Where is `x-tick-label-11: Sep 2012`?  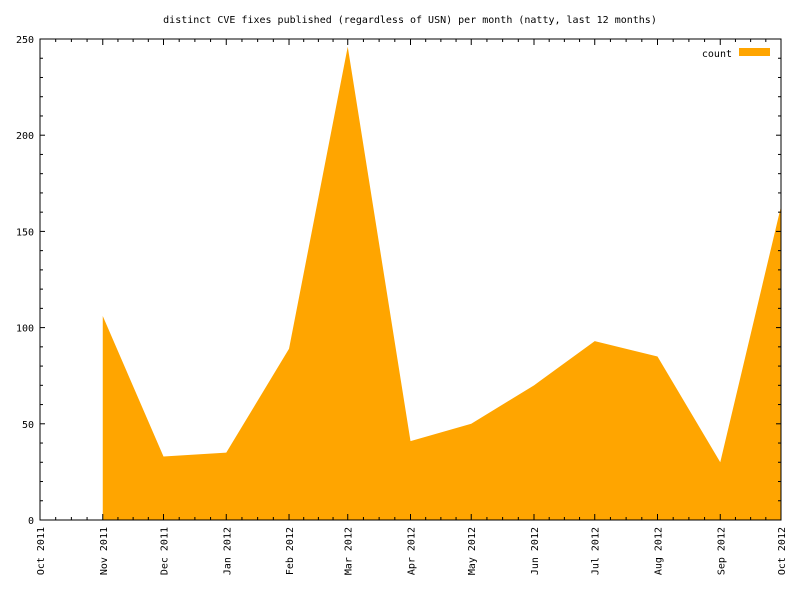
x-tick-label-11: Sep 2012 is located at coordinates (721, 551).